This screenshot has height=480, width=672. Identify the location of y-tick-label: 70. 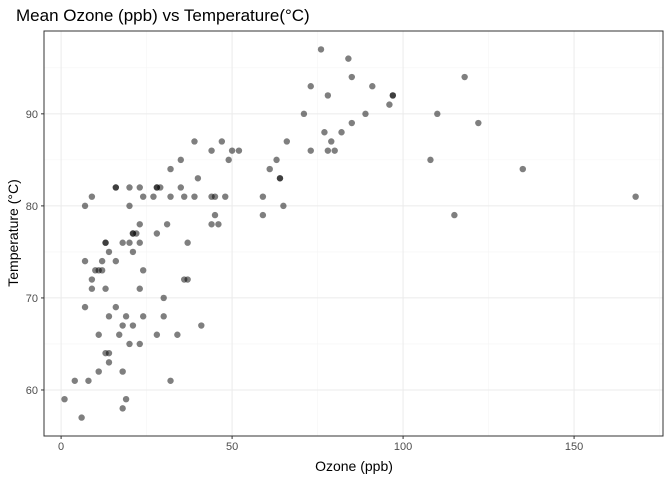
(32, 299).